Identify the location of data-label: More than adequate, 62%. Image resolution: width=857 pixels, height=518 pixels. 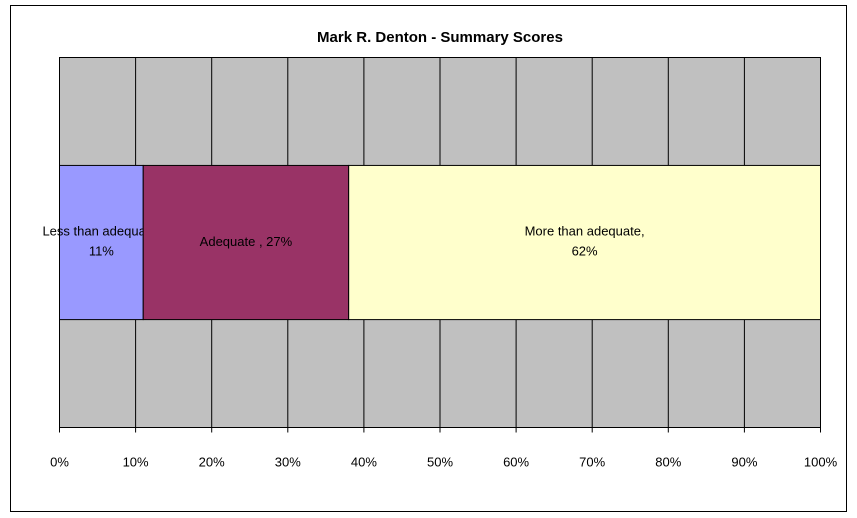
(585, 241).